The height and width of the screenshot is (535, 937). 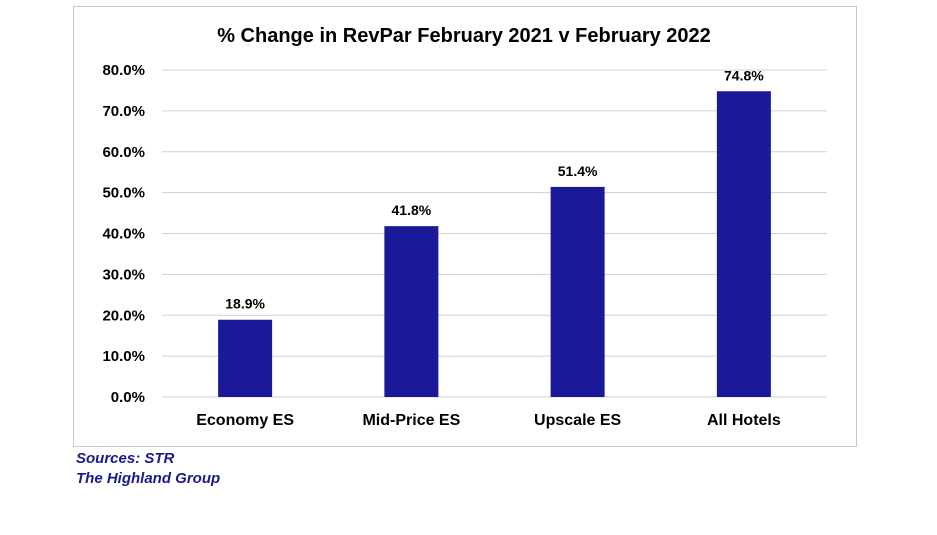 I want to click on bar-all-hotels, so click(x=743, y=244).